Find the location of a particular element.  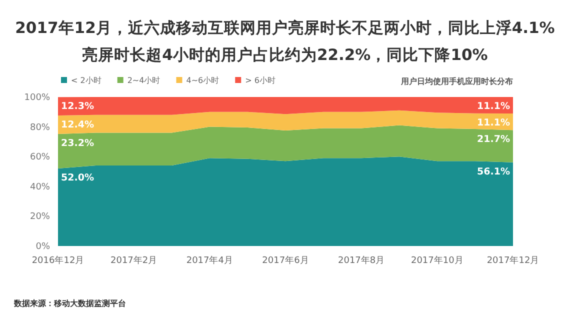

legend-label: 2~4小时 is located at coordinates (143, 80).